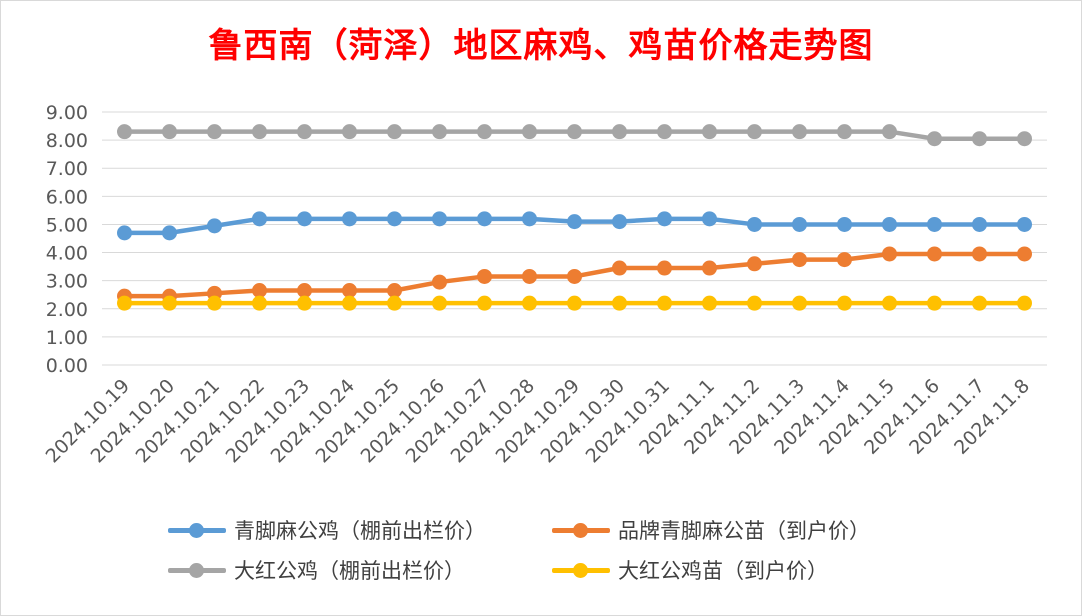 The width and height of the screenshot is (1082, 616). Describe the element at coordinates (67, 338) in the screenshot. I see `y-tick-label: 1.00` at that location.